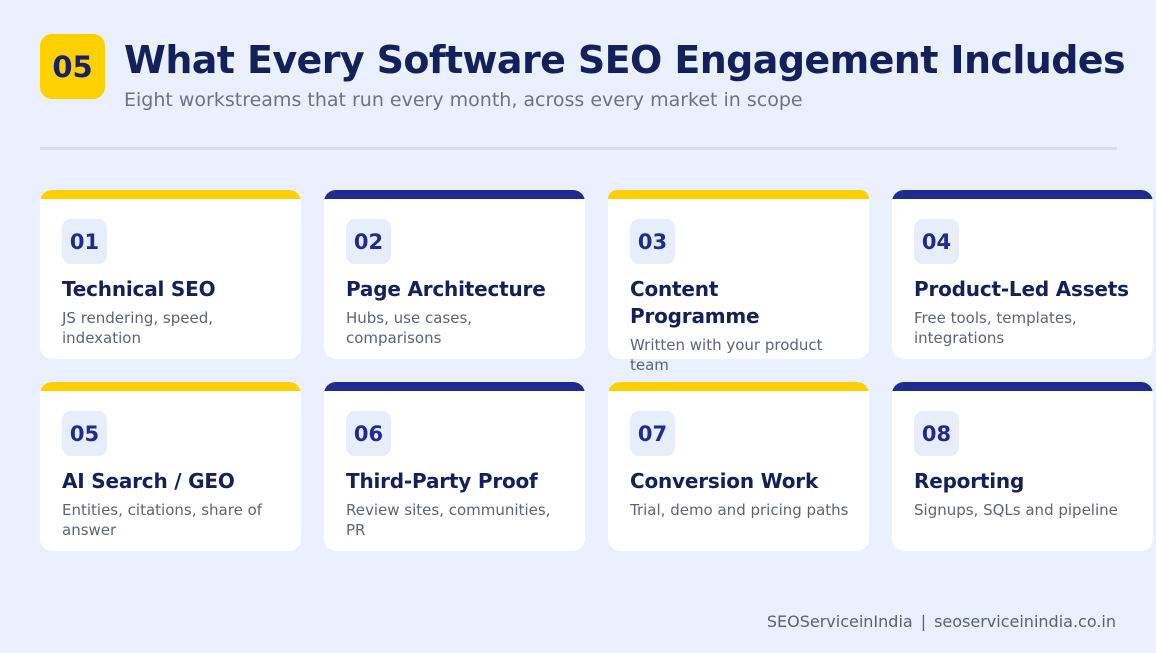  I want to click on card-description: JS rendering, speed, indexation, so click(138, 328).